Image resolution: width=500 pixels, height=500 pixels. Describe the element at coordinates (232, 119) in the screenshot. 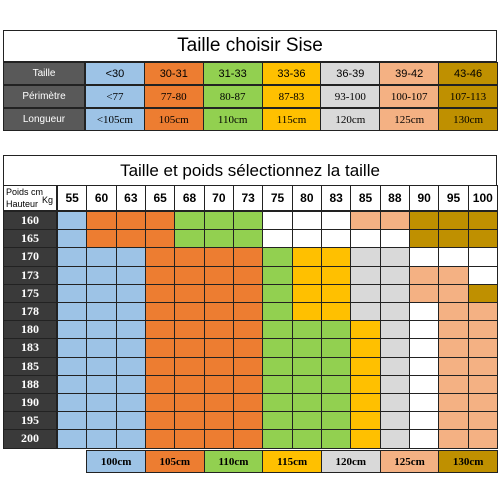

I see `size-cell: 110cm` at that location.